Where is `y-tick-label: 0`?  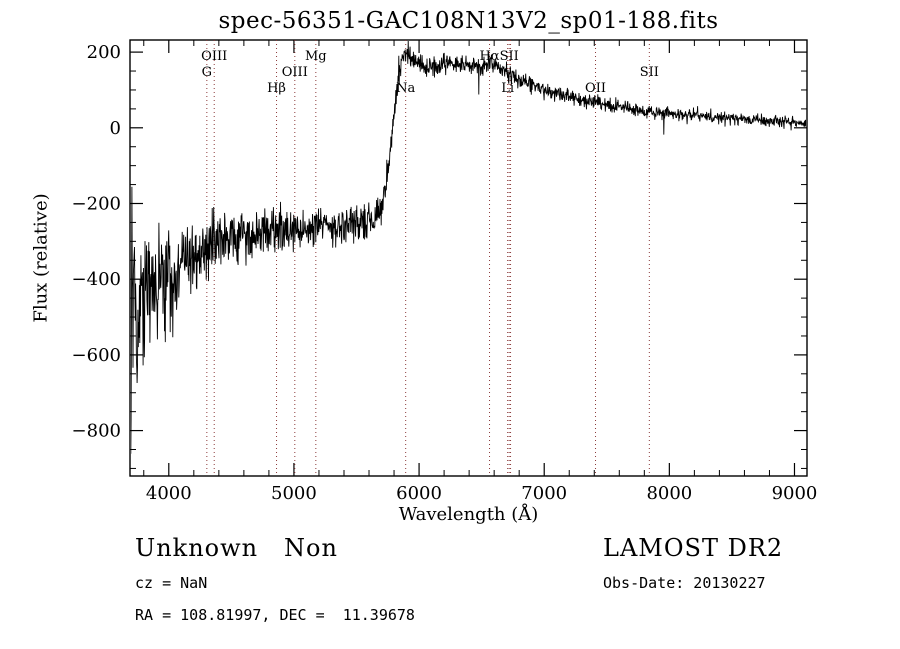
y-tick-label: 0 is located at coordinates (115, 128).